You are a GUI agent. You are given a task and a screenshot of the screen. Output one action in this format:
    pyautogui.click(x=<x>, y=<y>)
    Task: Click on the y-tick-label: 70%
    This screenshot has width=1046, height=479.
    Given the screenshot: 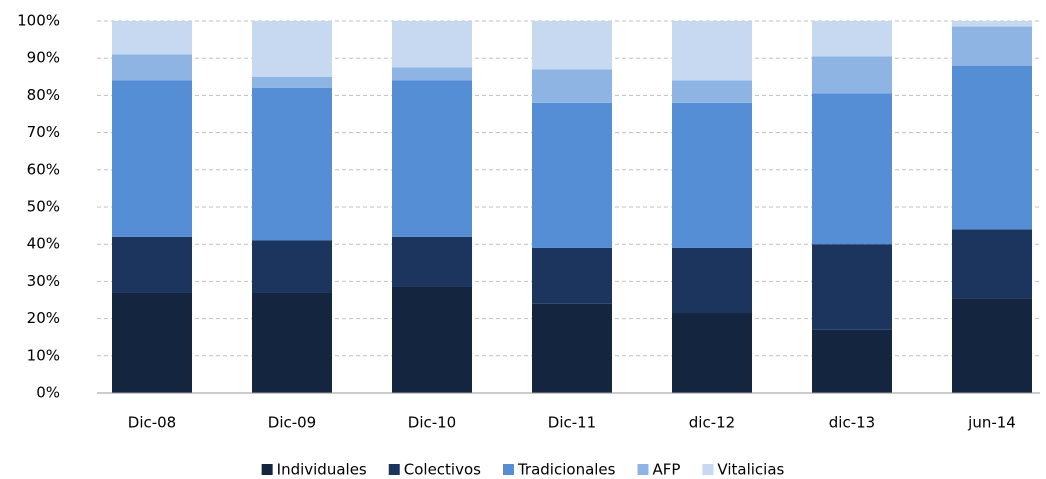 What is the action you would take?
    pyautogui.click(x=43, y=132)
    